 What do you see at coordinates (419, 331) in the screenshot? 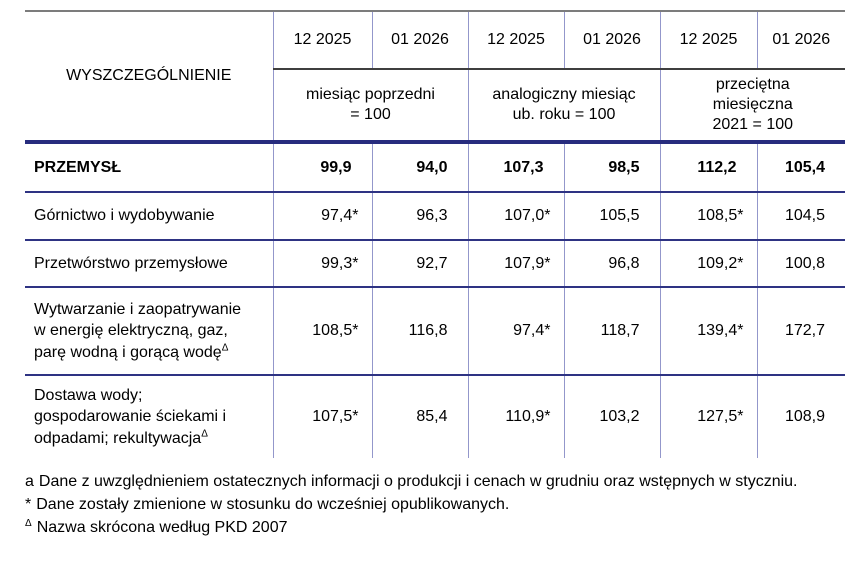
I see `value-cell: 116,8` at bounding box center [419, 331].